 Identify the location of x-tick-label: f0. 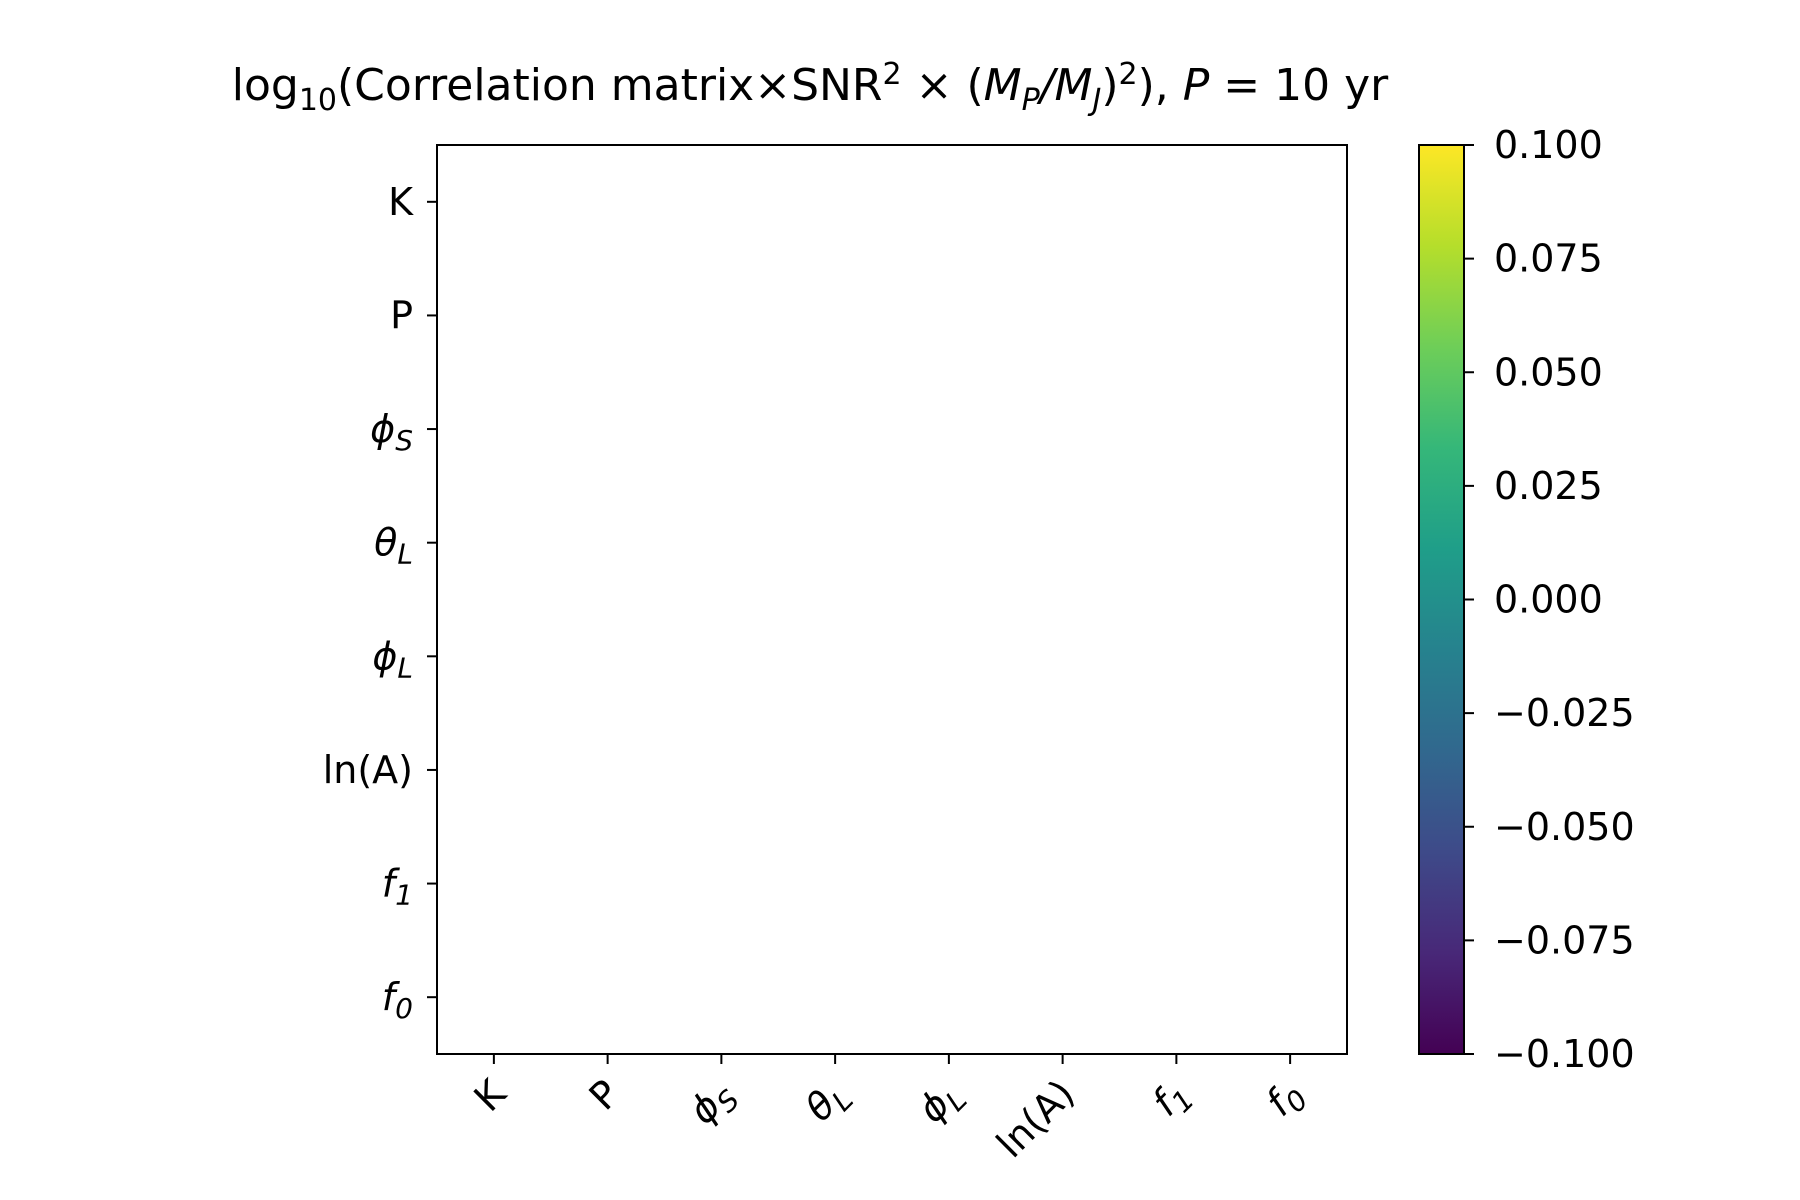
(1285, 1099).